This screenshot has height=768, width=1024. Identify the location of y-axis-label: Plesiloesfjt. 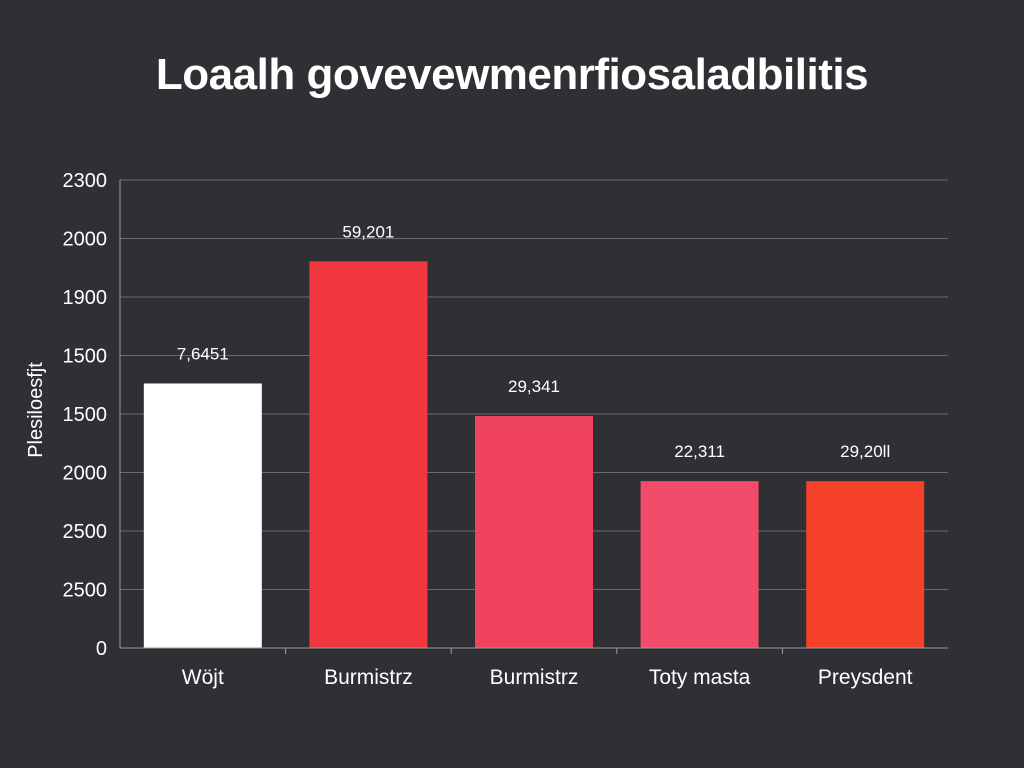
(36, 410).